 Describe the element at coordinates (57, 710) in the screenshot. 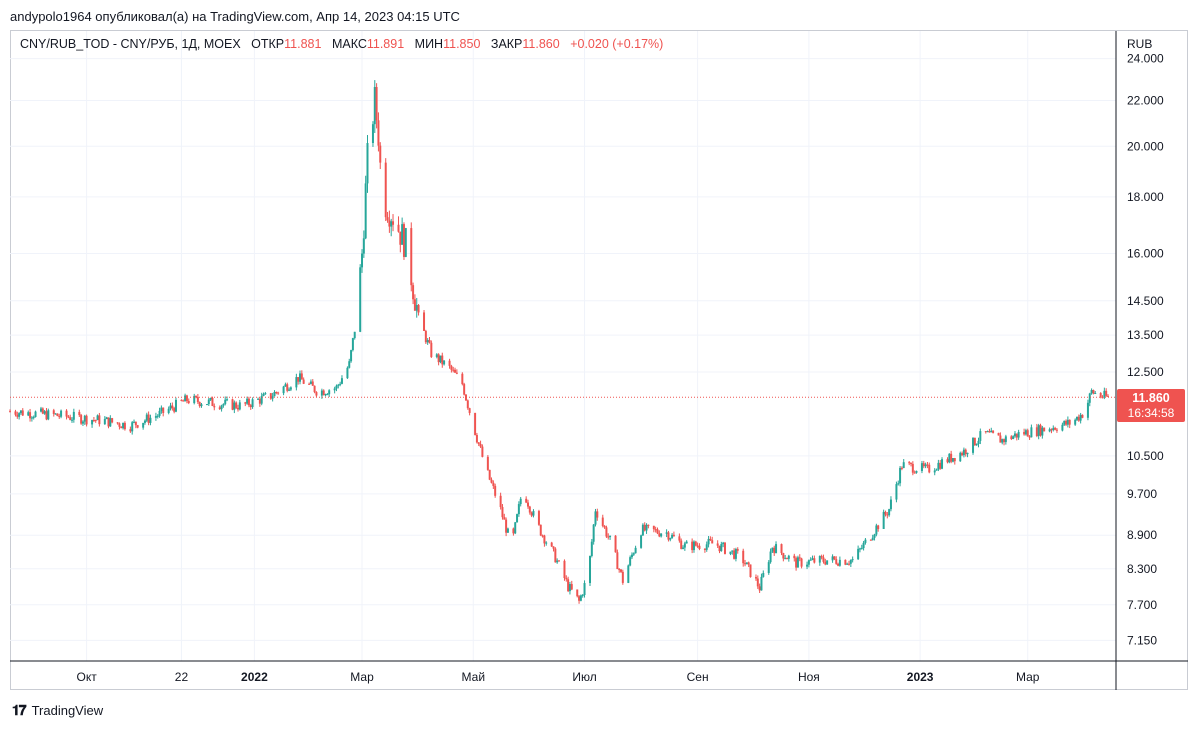

I see `tradingview-brand: 𝟏𝟕 TradingView` at that location.